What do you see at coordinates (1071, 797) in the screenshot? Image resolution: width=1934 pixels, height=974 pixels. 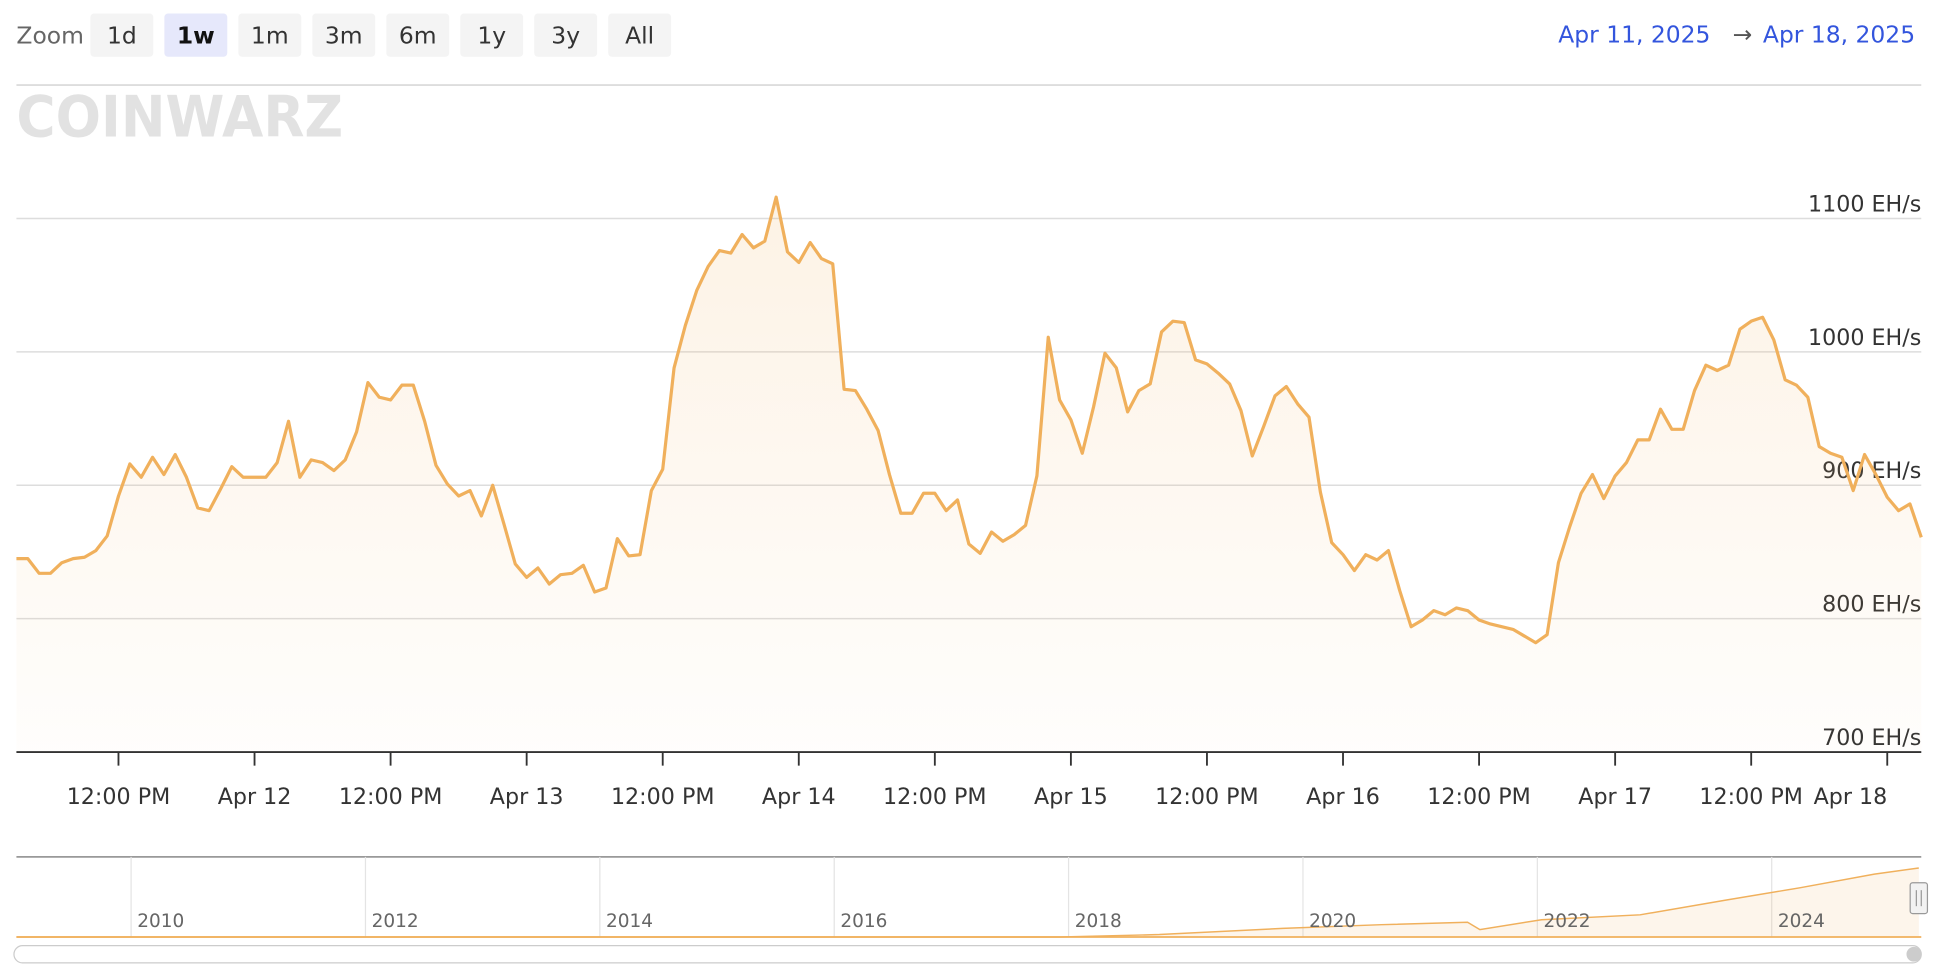 I see `x-tick-label: Apr 15` at bounding box center [1071, 797].